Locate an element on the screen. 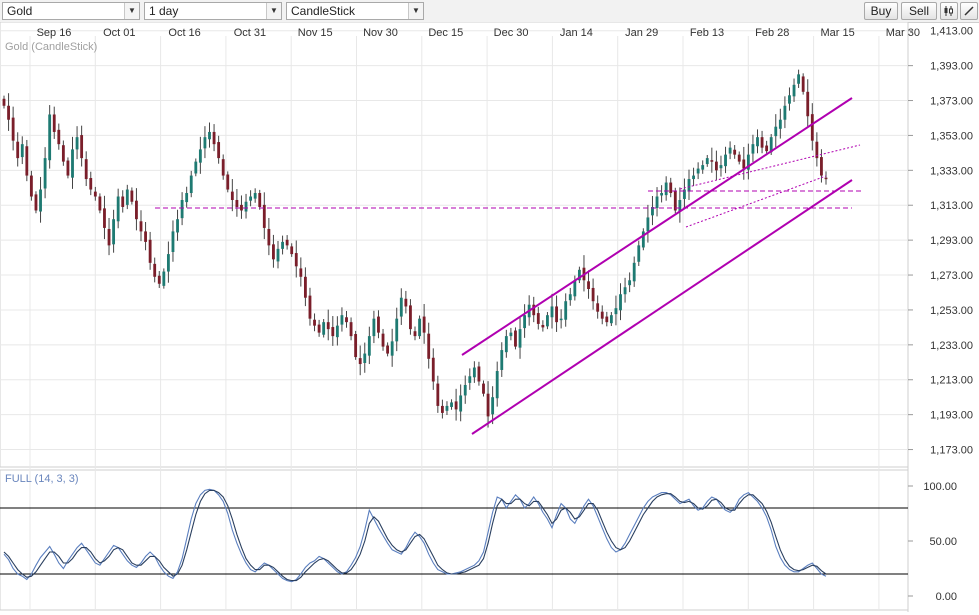 This screenshot has height=615, width=979. chart-type-select: CandleStick ▼ is located at coordinates (355, 11).